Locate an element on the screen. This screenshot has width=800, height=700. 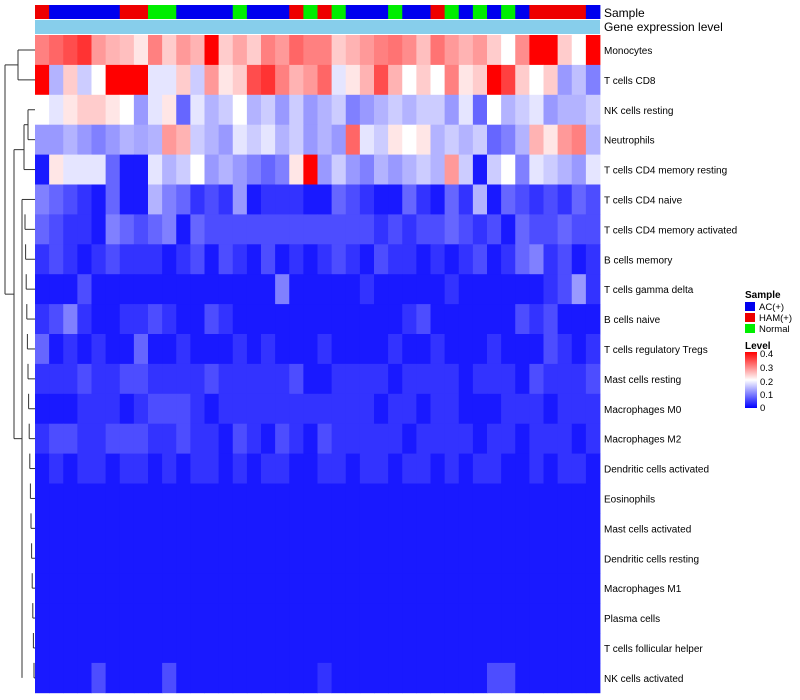
row-label: T cells regulatory Tregs is located at coordinates (656, 350).